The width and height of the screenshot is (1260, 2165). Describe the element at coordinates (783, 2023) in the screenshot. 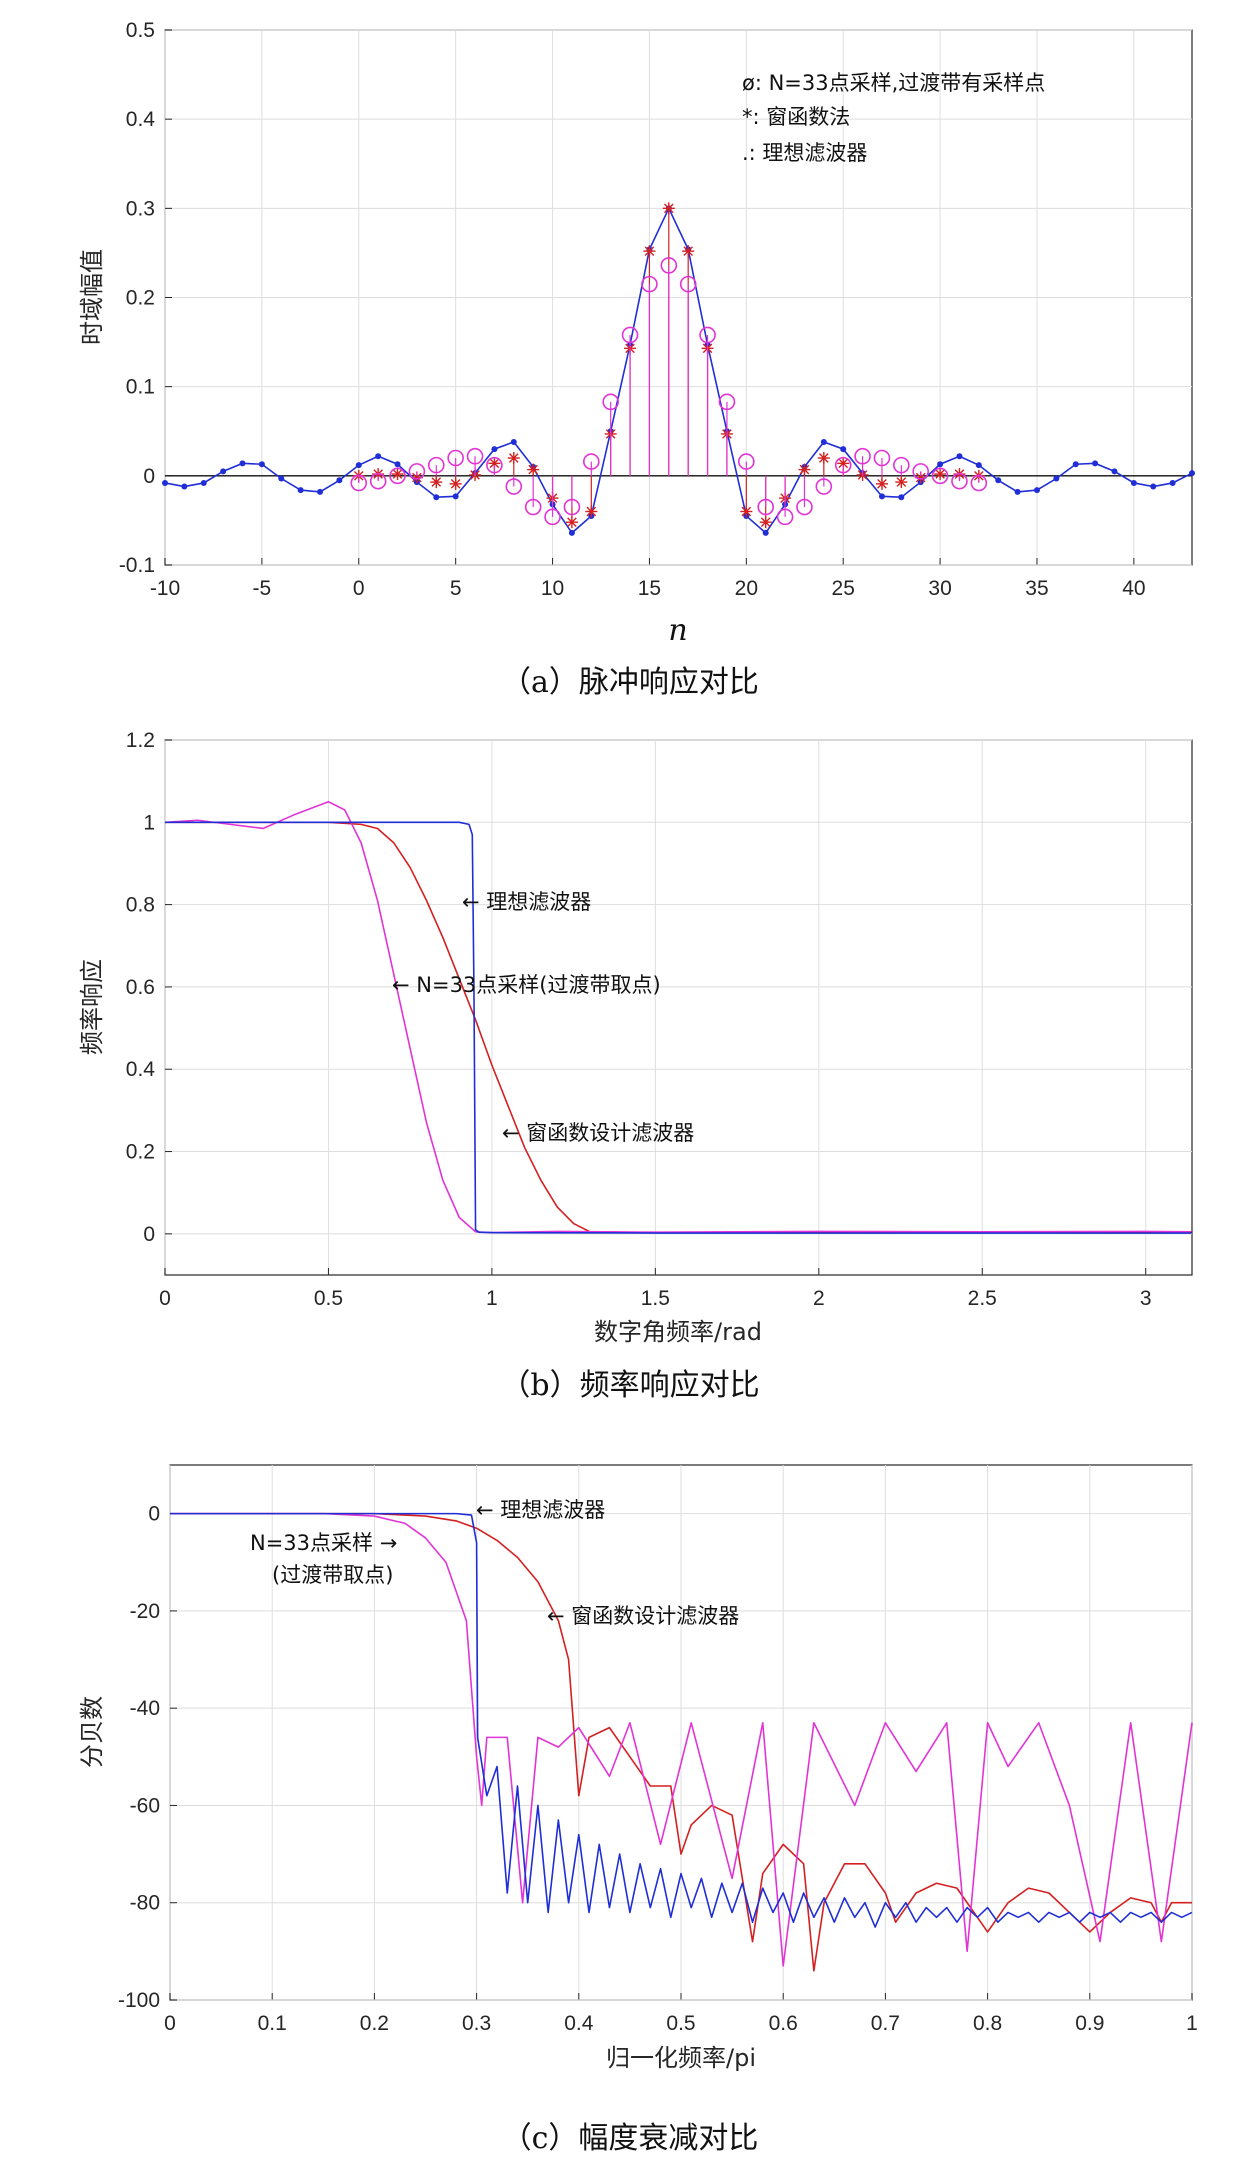

I see `x-tick-label: 0.6` at that location.